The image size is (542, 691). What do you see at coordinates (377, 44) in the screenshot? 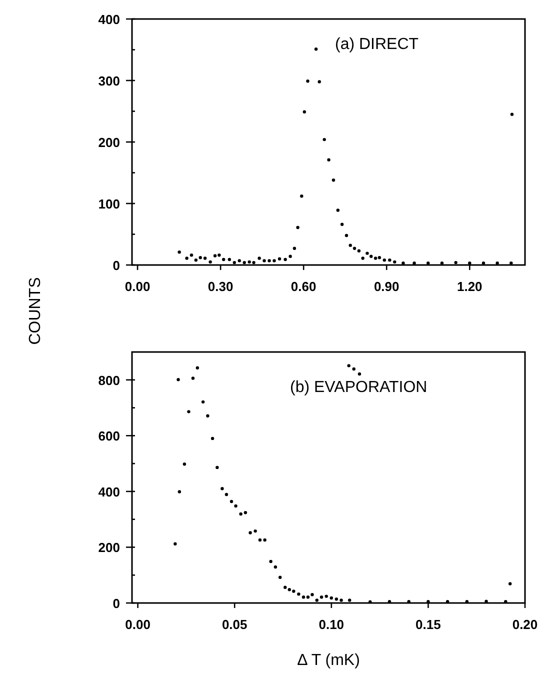
I see `annotation: (a) DIRECT` at bounding box center [377, 44].